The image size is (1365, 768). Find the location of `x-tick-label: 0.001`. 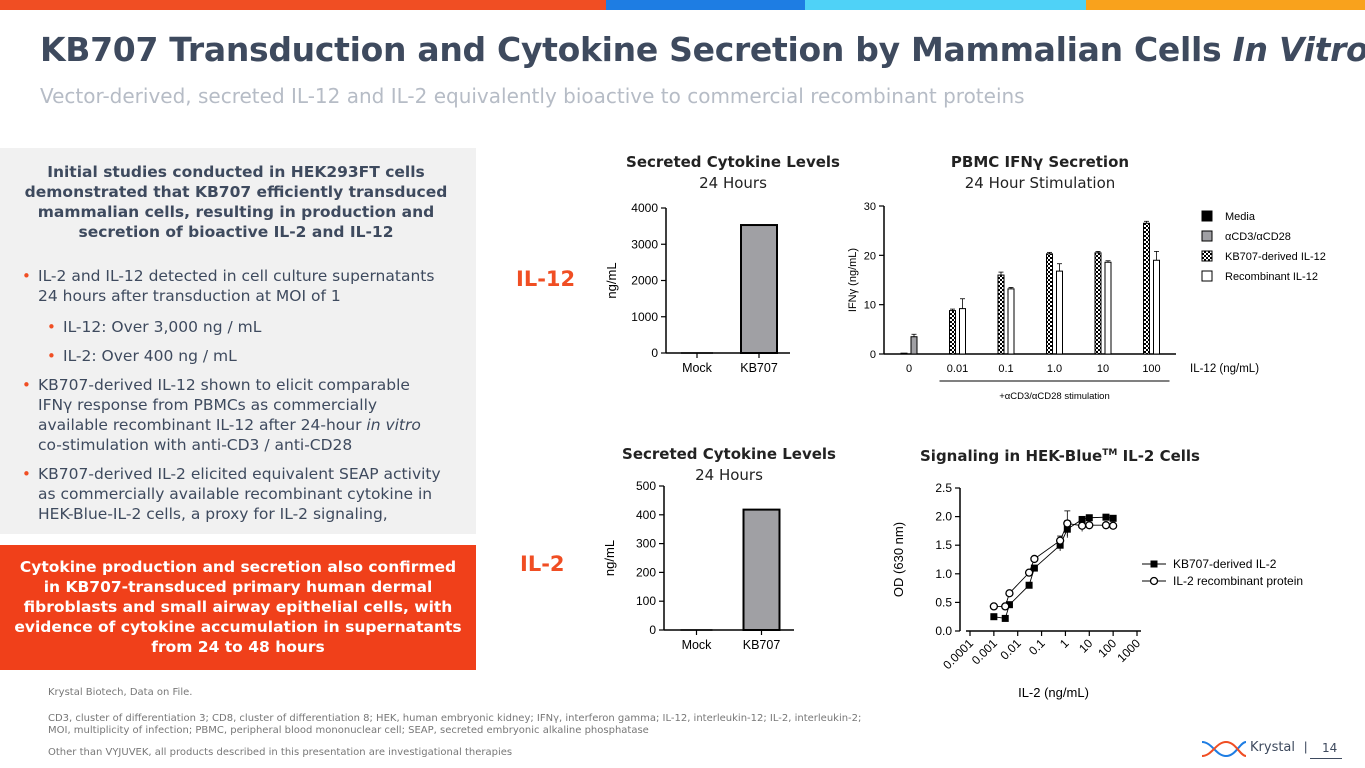

x-tick-label: 0.001 is located at coordinates (984, 651).